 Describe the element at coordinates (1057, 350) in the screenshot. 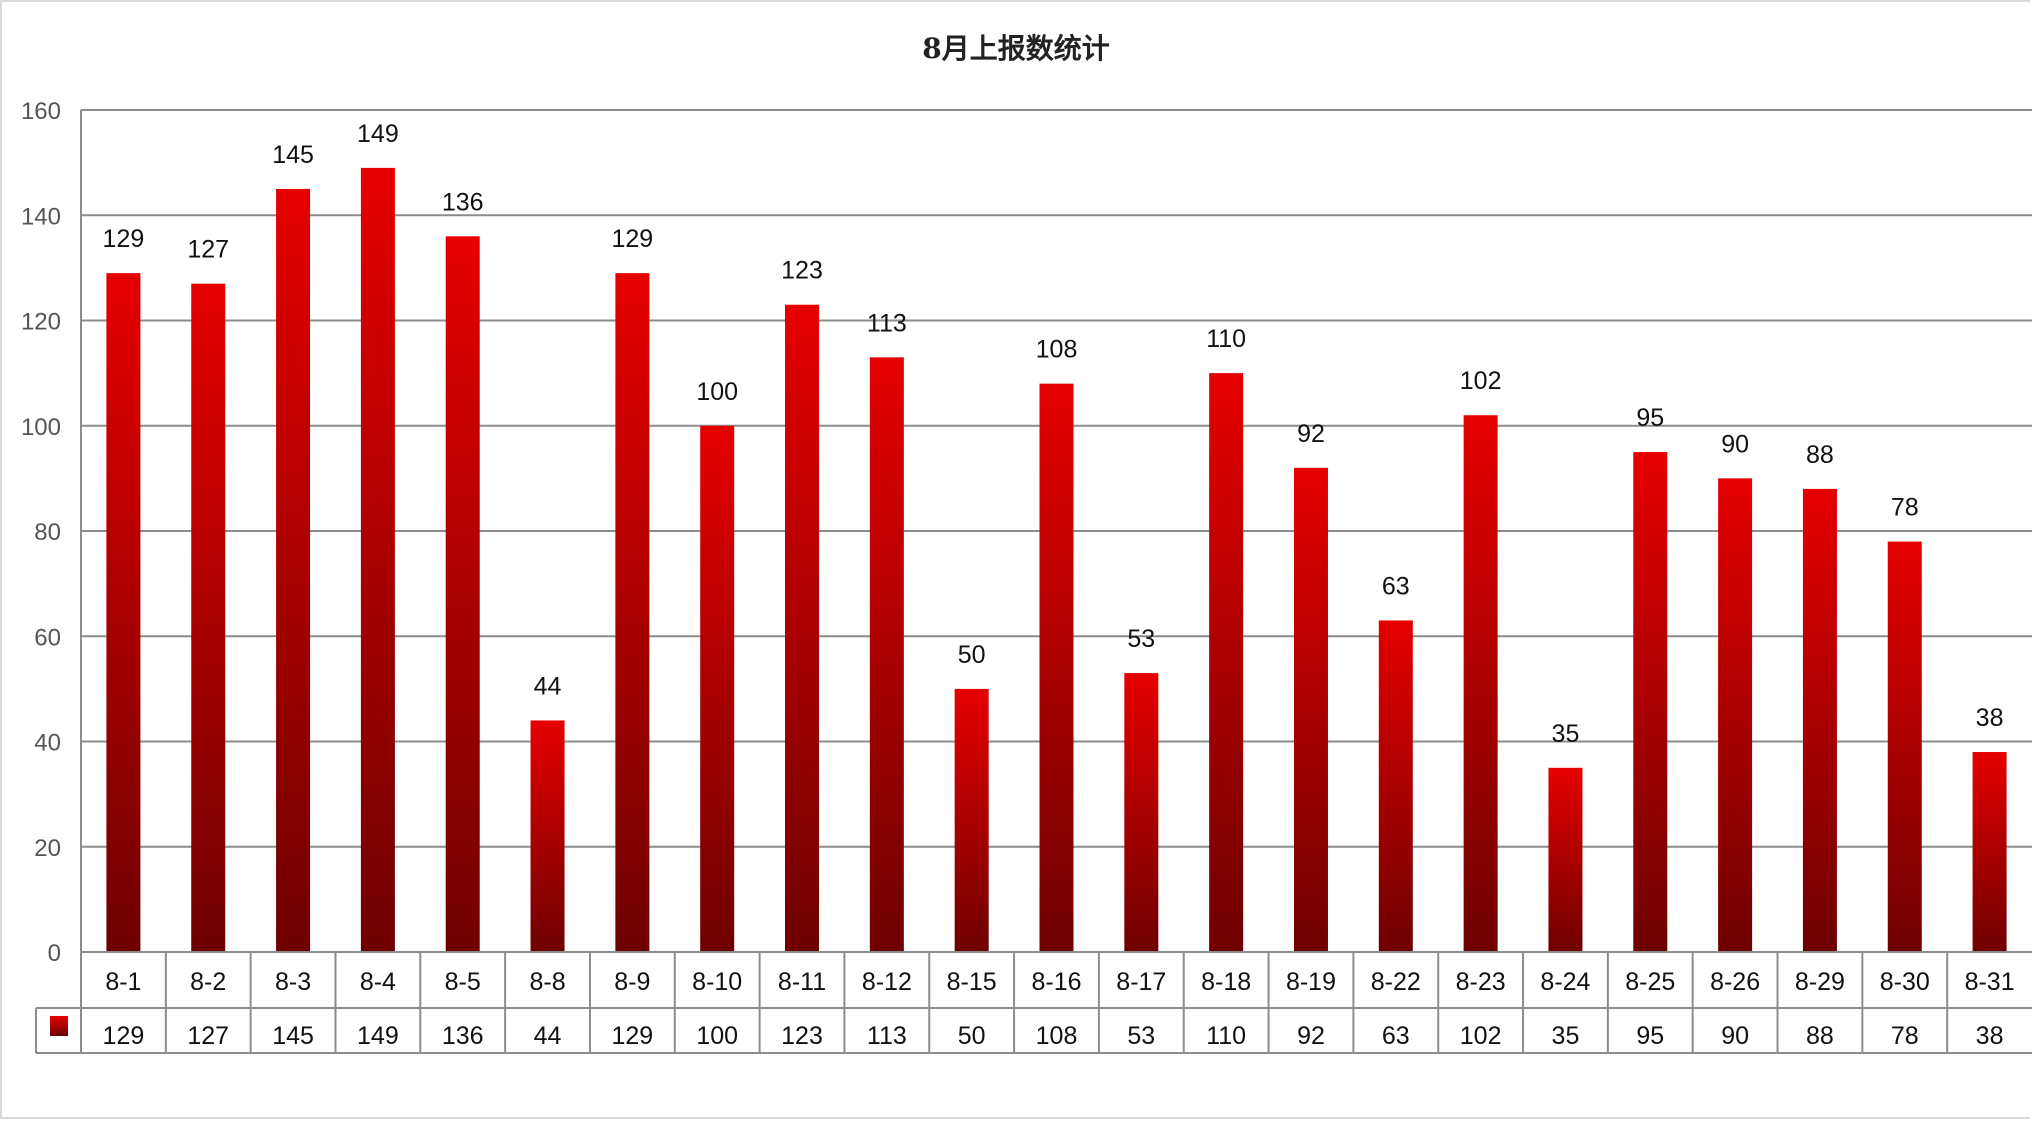

I see `data-label: 108` at that location.